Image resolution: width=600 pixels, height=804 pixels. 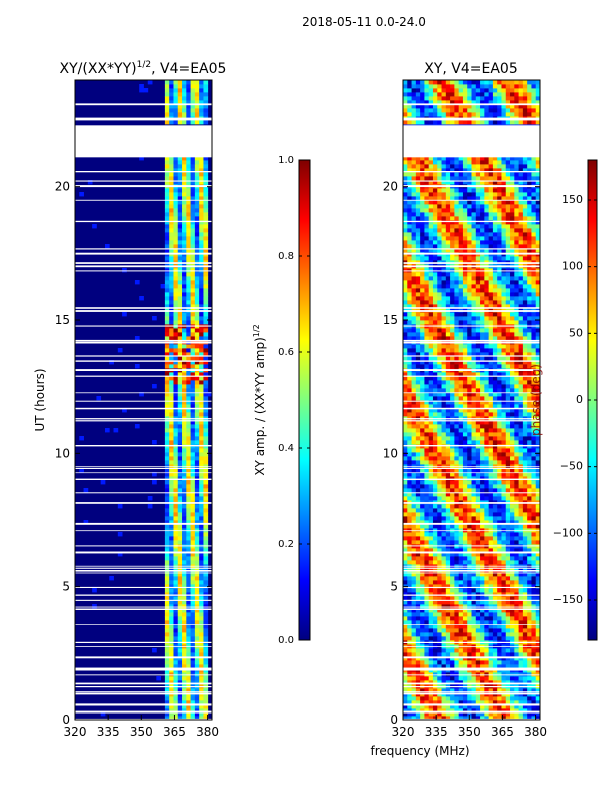 What do you see at coordinates (66, 587) in the screenshot?
I see `y-tick-label: 5` at bounding box center [66, 587].